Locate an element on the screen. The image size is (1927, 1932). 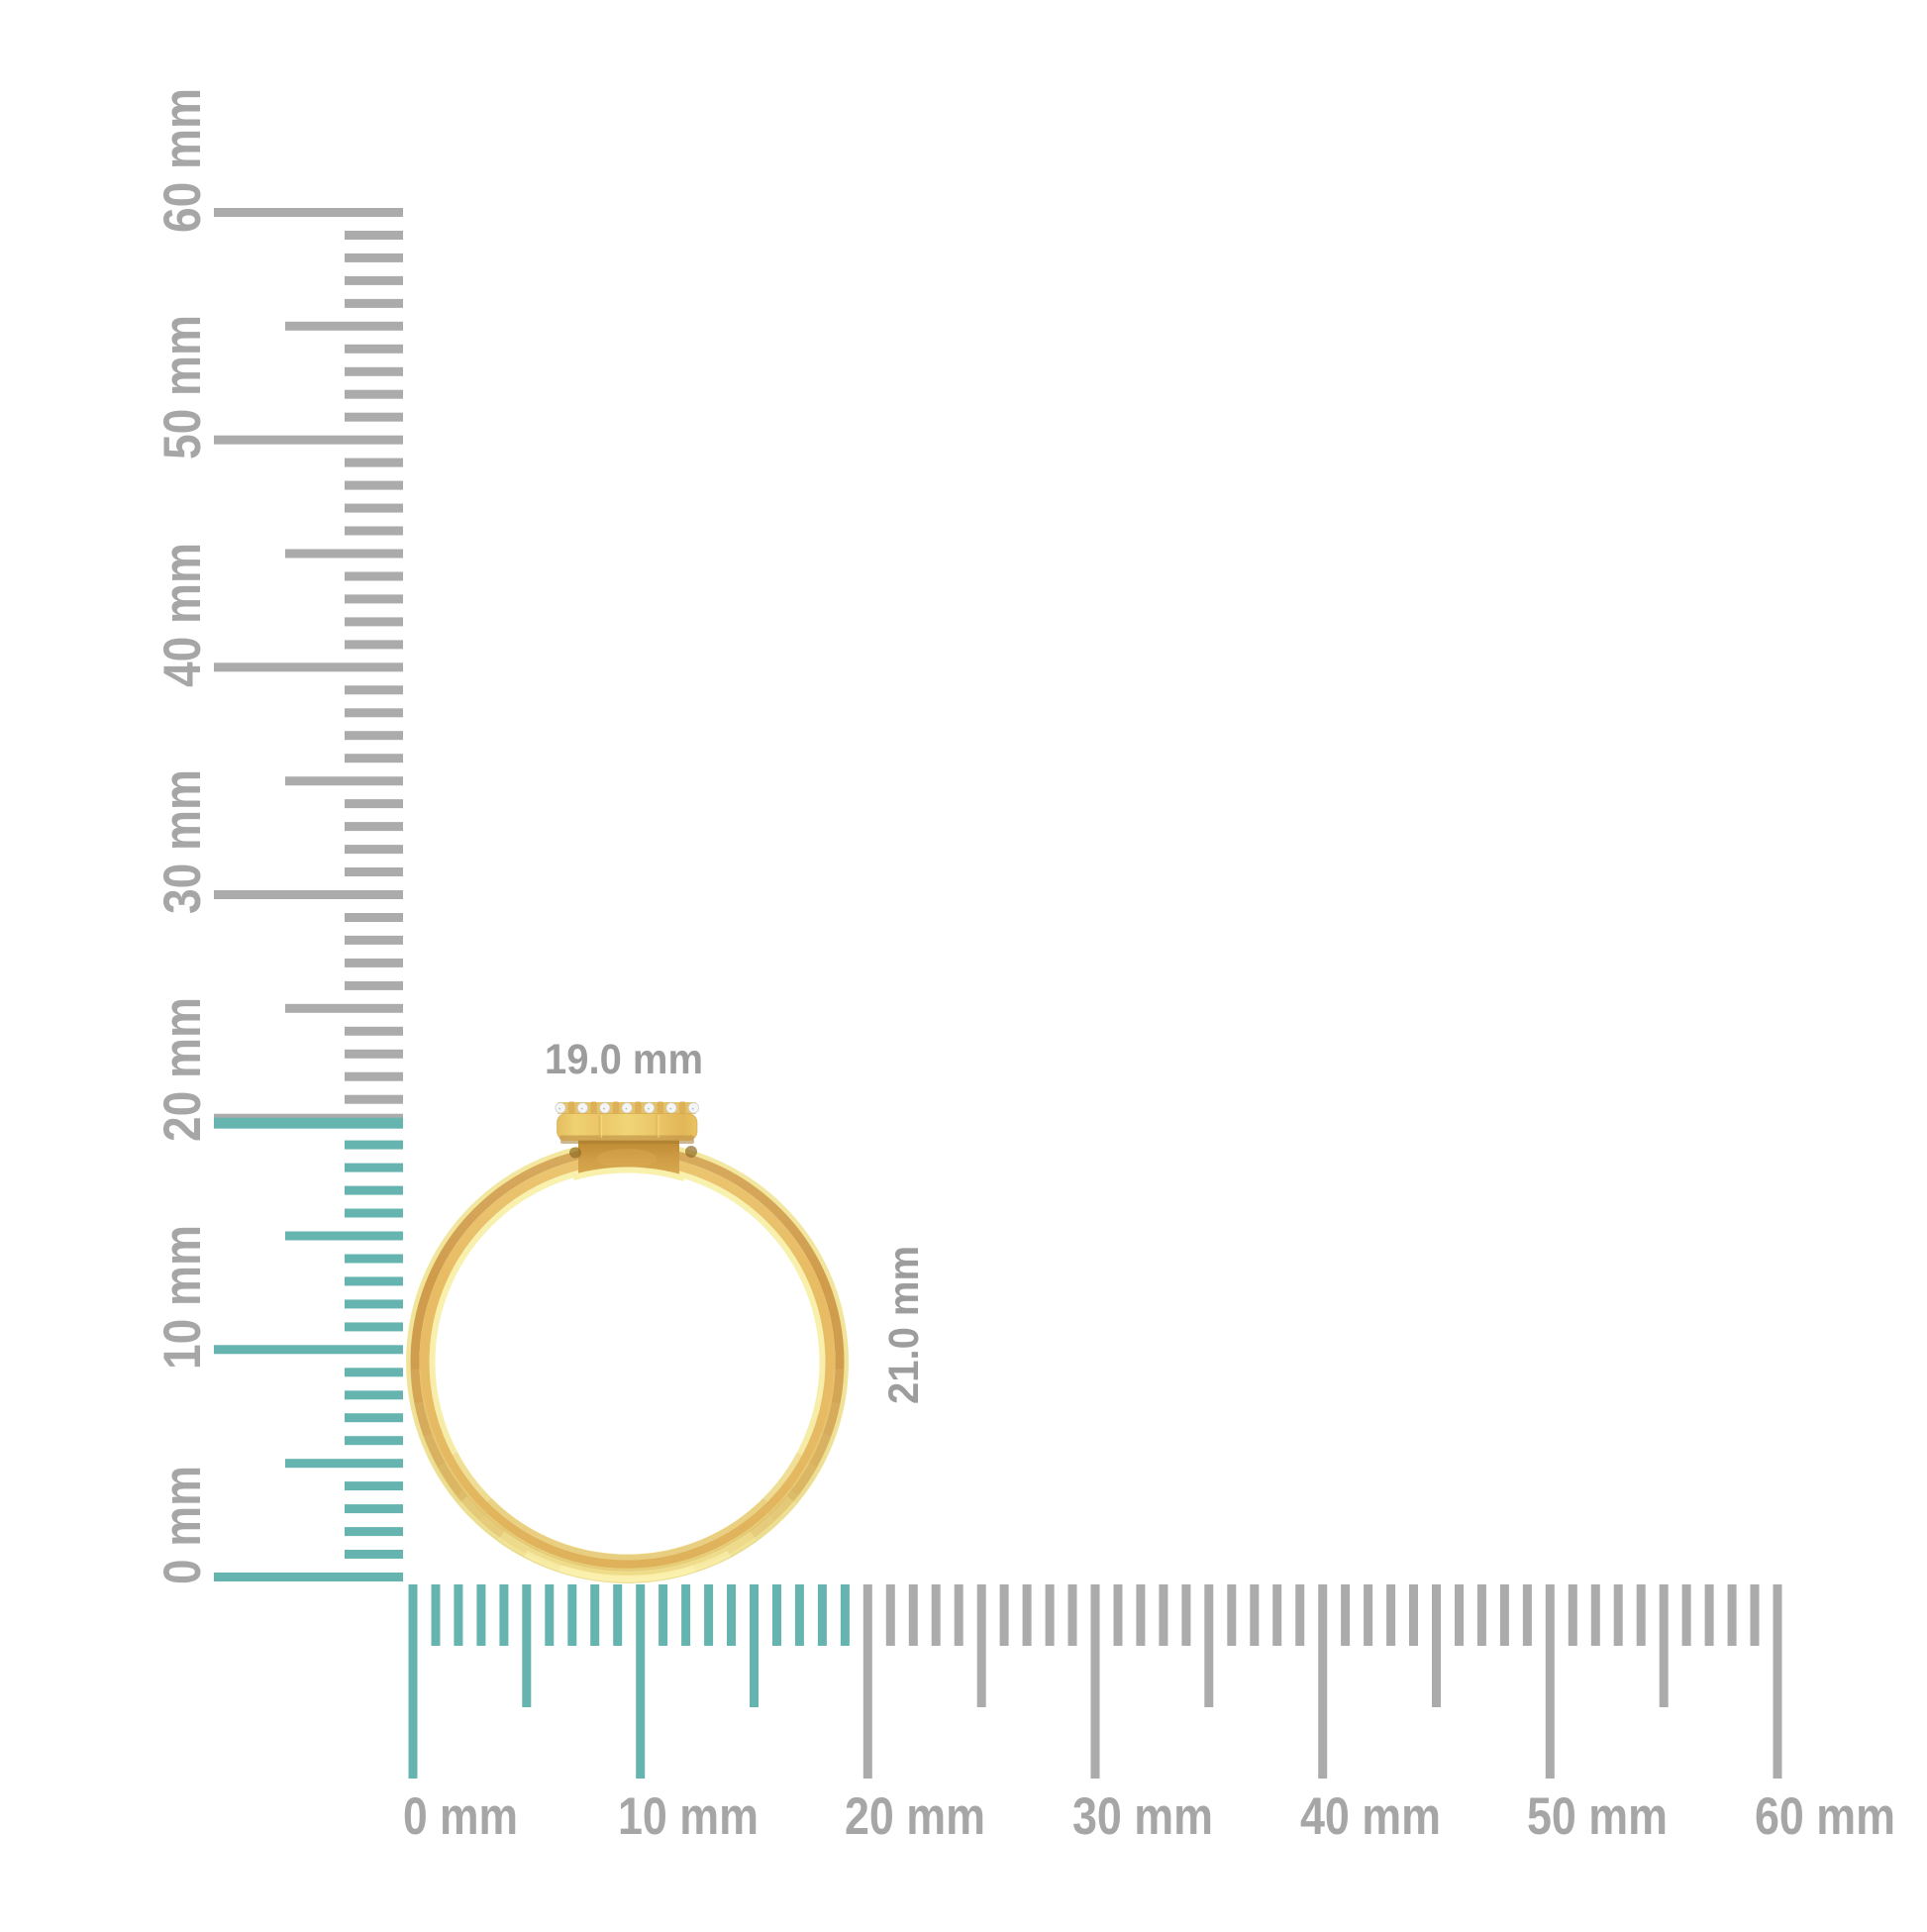
svg-text: 19.0 mm is located at coordinates (624, 1059).